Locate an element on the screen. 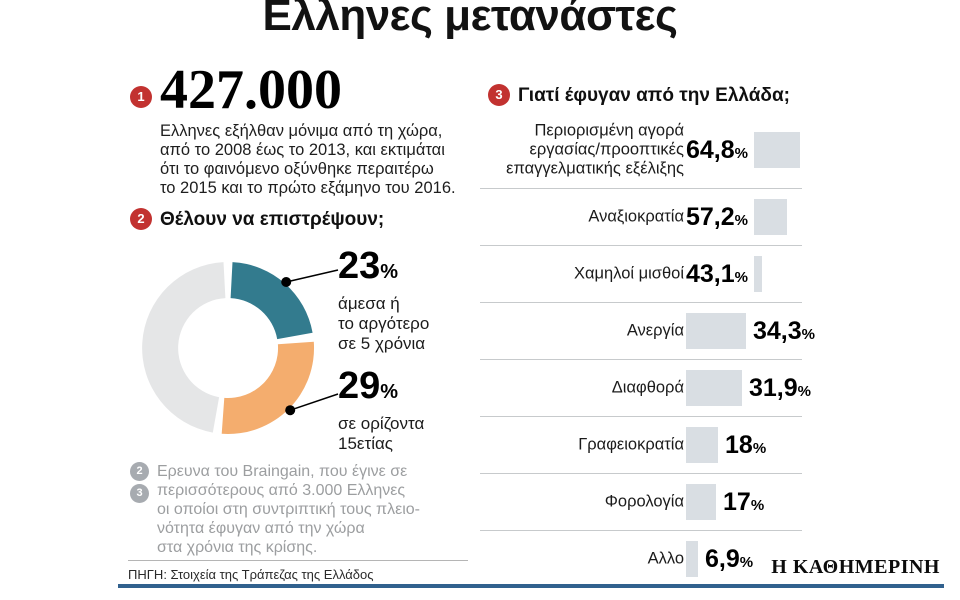 Image resolution: width=960 pixels, height=600 pixels. page-title: Ελληνες μετανάστες is located at coordinates (470, 20).